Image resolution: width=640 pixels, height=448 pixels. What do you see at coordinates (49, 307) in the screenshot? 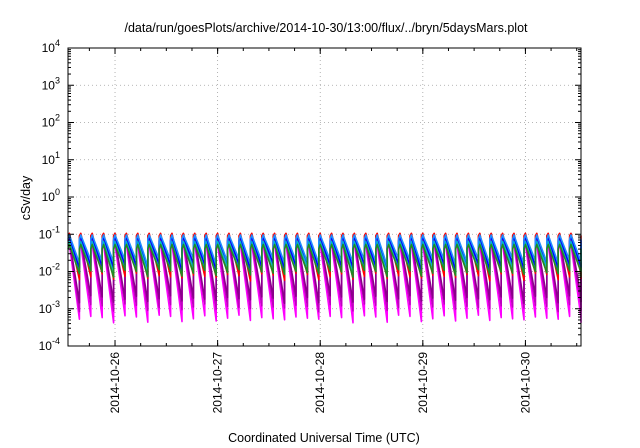
I see `y-tick-label: 10⁻³` at bounding box center [49, 307].